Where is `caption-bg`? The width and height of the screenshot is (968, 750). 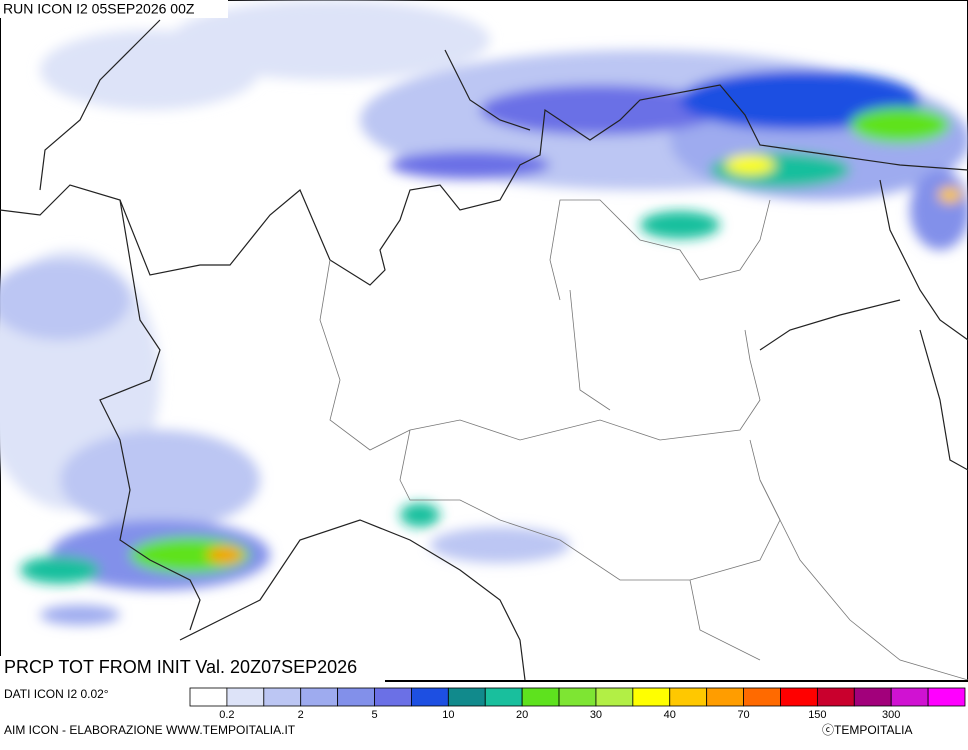
caption-bg is located at coordinates (197, 668).